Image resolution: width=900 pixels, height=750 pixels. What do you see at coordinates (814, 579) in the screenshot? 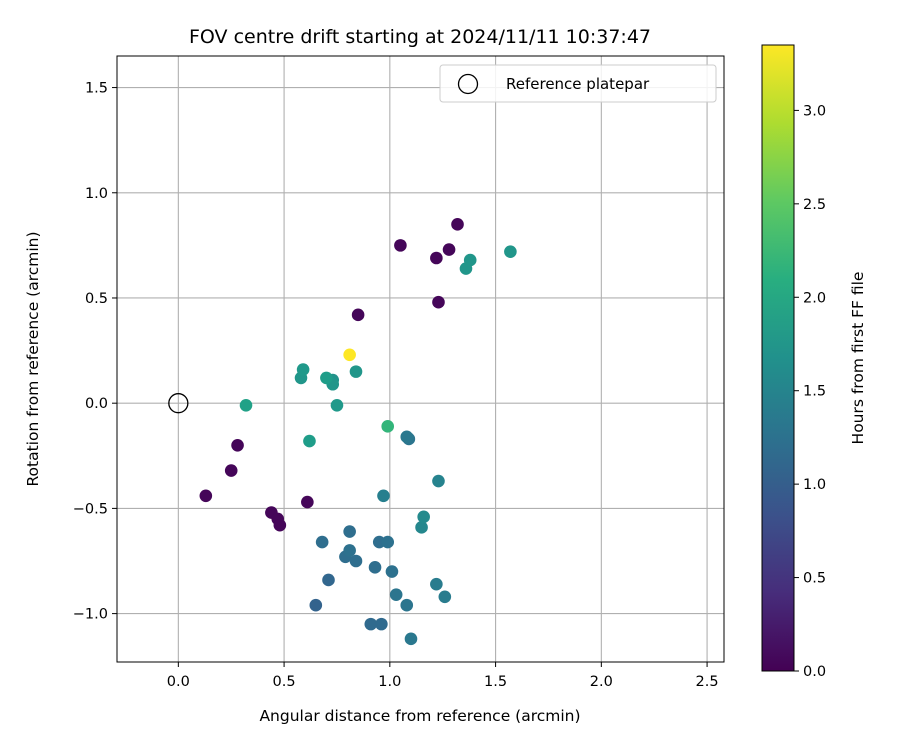
I see `colorbar-tick-label: 0.5` at bounding box center [814, 579].